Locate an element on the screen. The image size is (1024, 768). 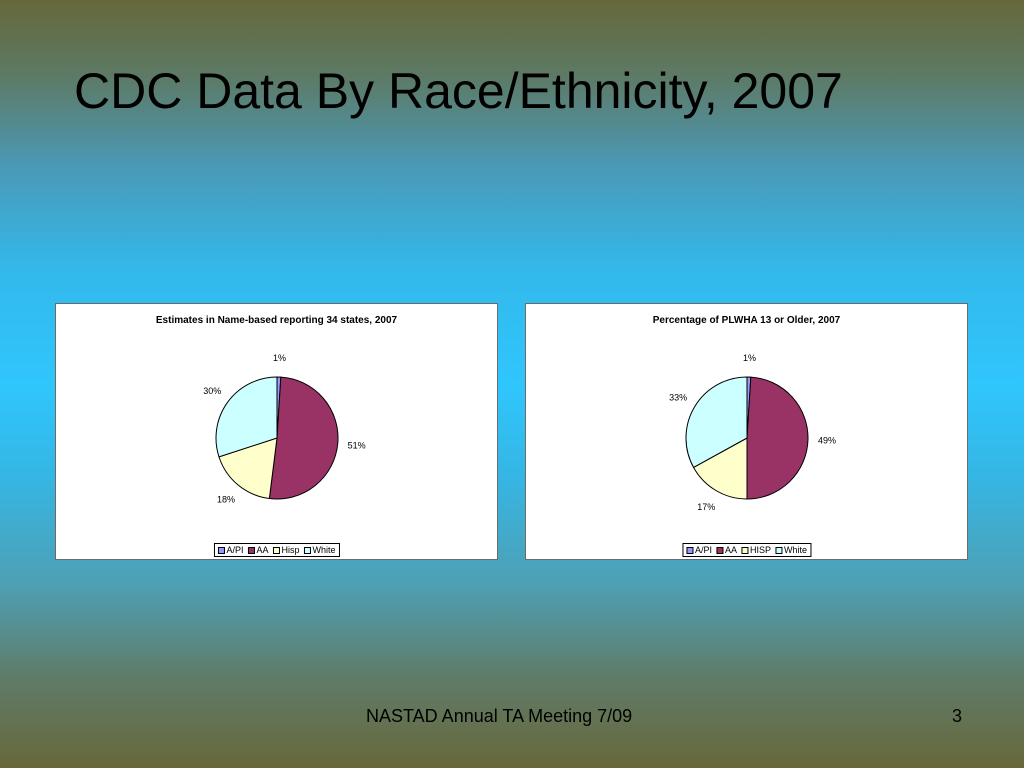
legend-label: HISP is located at coordinates (761, 550).